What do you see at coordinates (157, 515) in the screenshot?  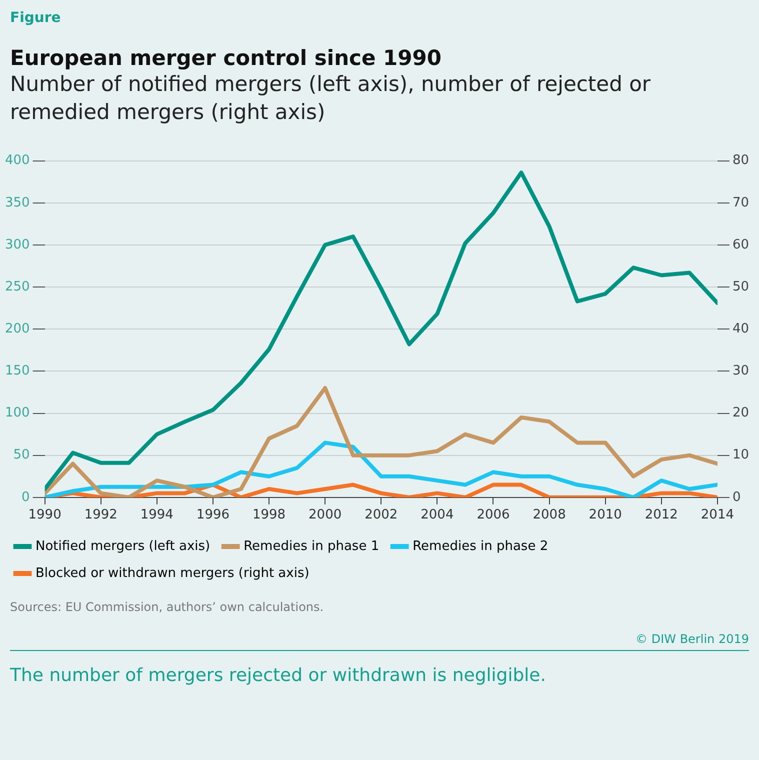 I see `x-tick-label: 1994` at bounding box center [157, 515].